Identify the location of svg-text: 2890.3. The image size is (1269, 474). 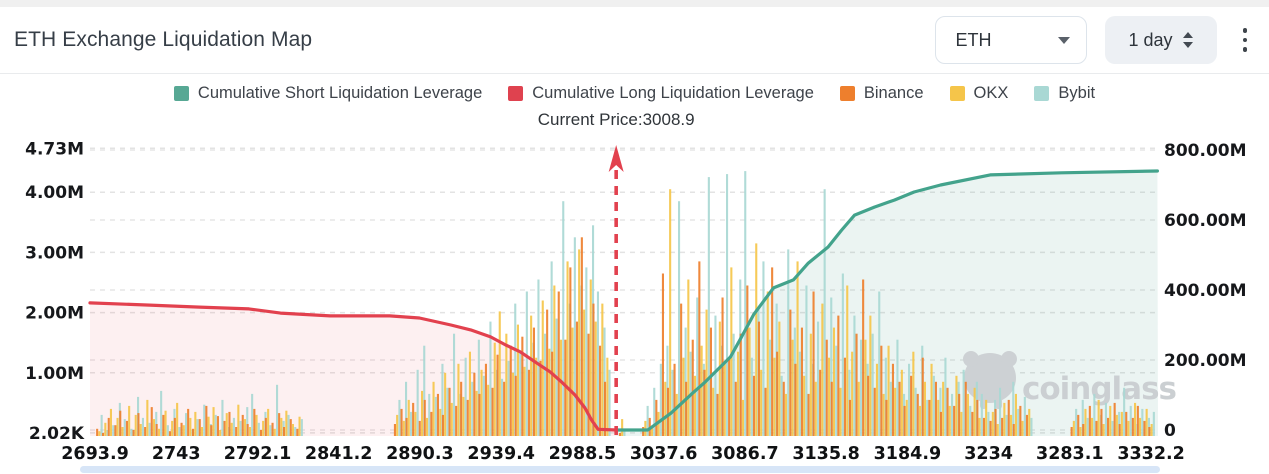
(420, 454).